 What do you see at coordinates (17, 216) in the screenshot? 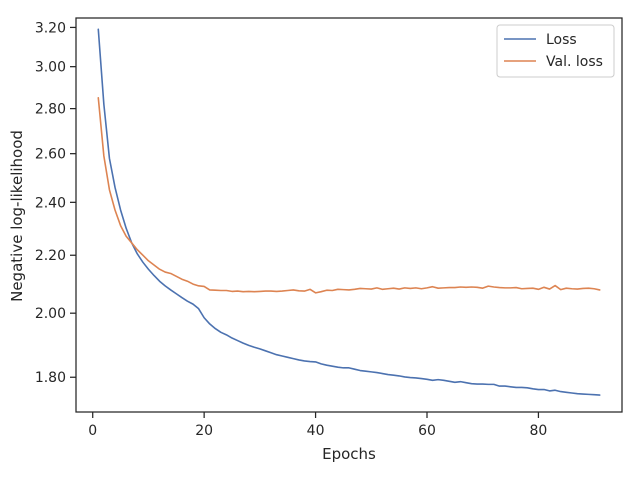
I see `y-axis-label: Negative log-likelihood` at bounding box center [17, 216].